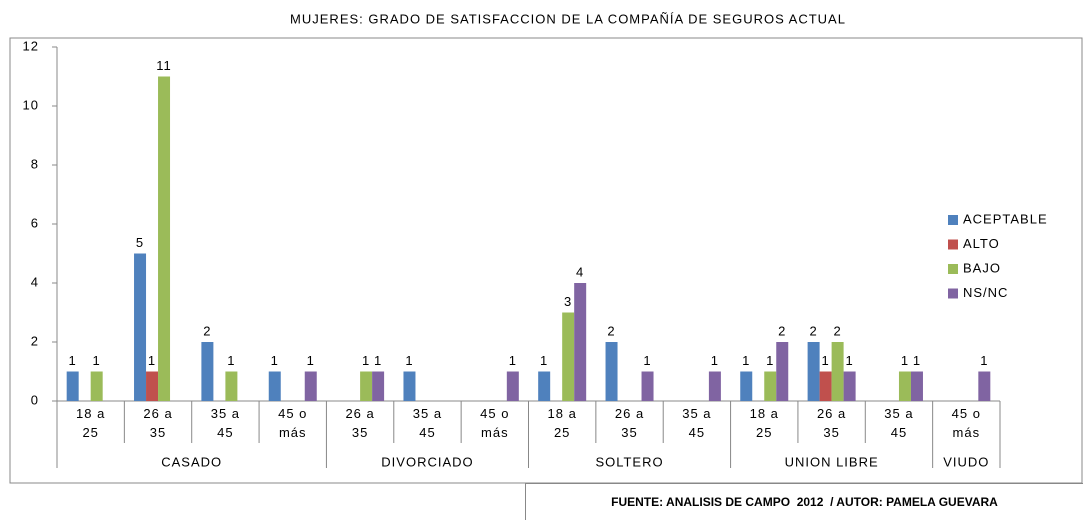 The width and height of the screenshot is (1085, 521). What do you see at coordinates (981, 243) in the screenshot?
I see `legend-label: ALTO` at bounding box center [981, 243].